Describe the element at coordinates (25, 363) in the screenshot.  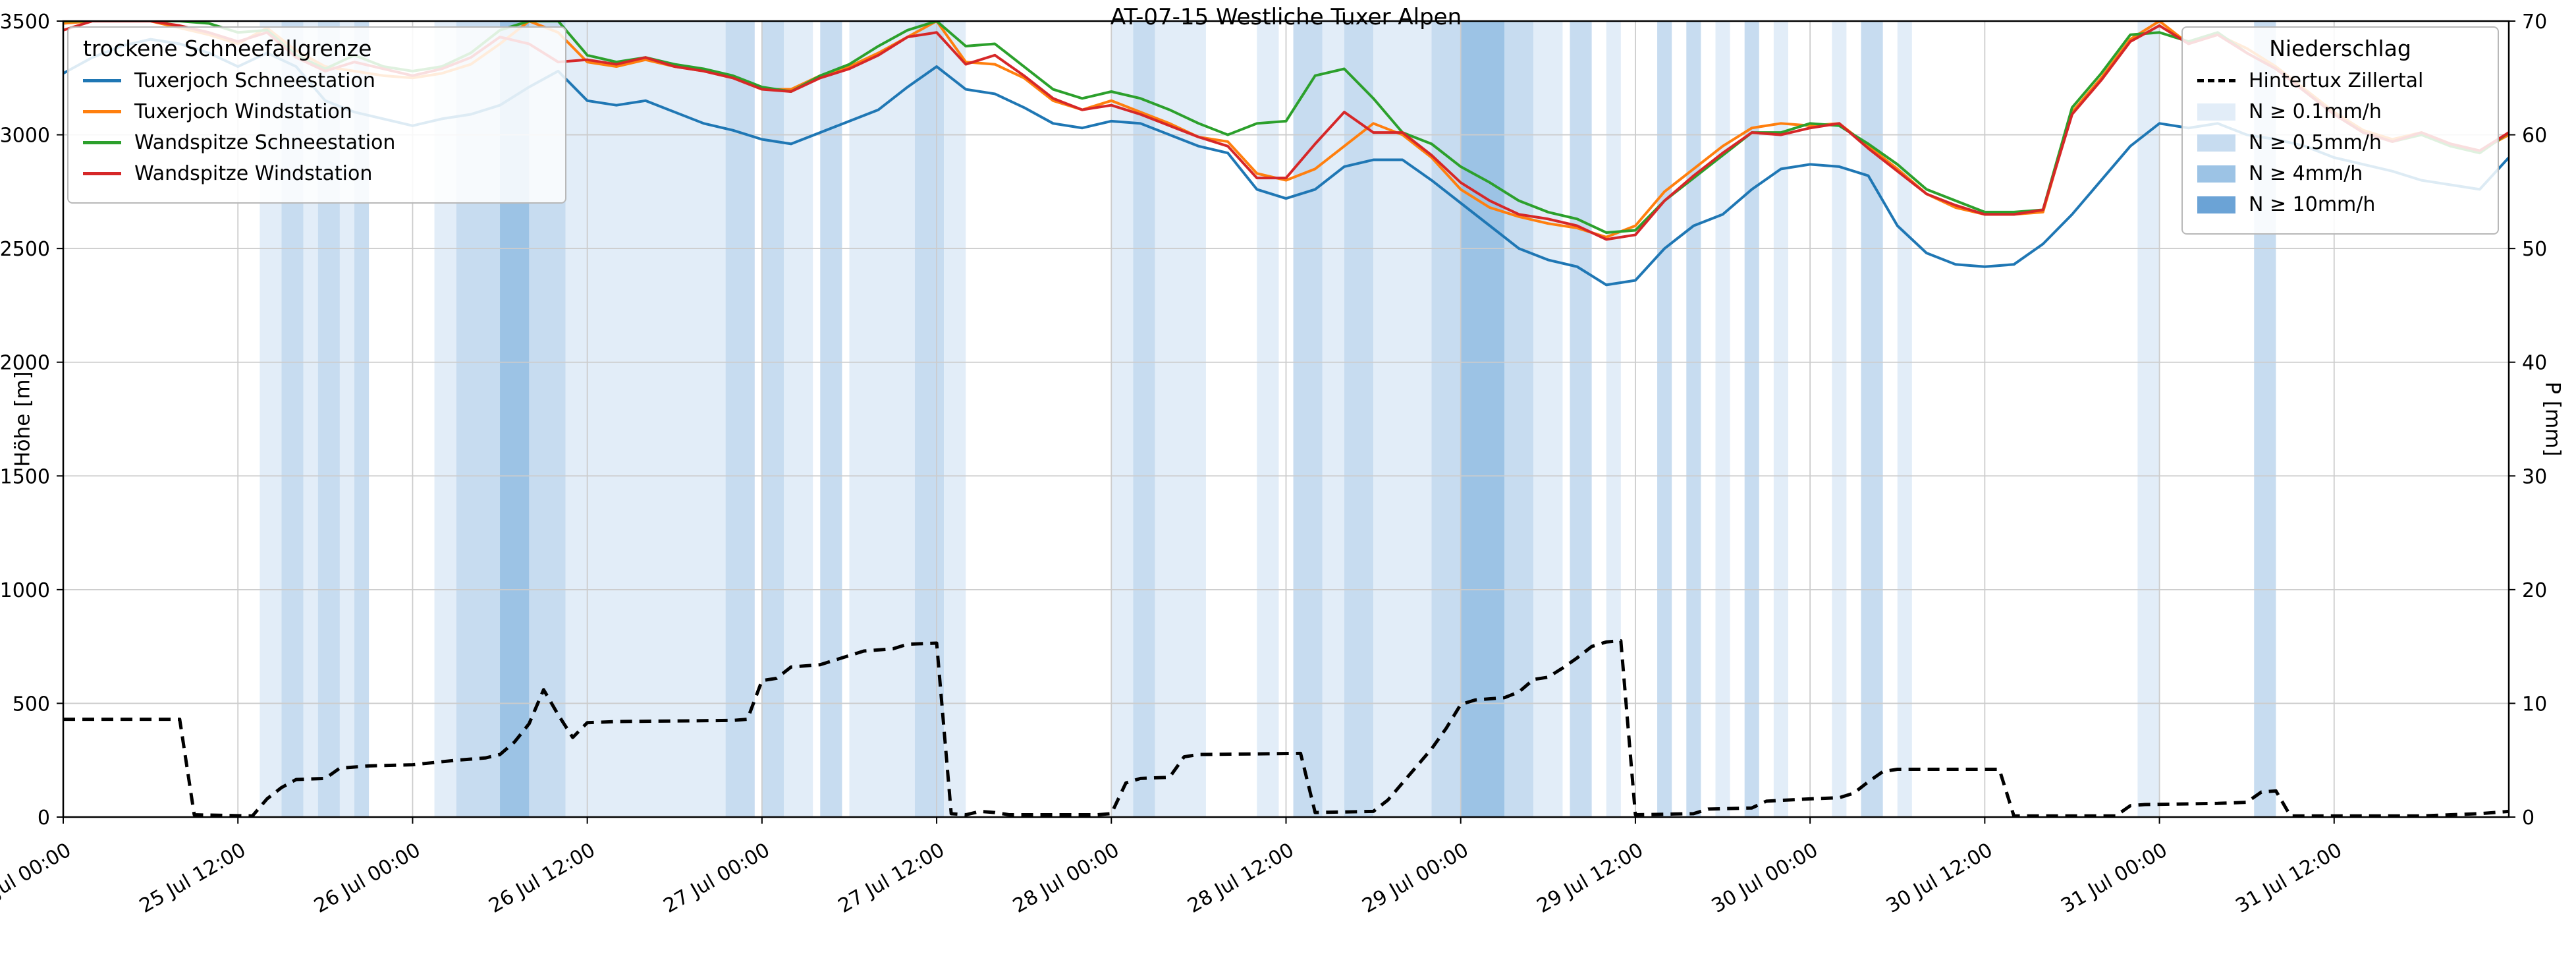
I see `y-left-tick-label: 2000` at that location.